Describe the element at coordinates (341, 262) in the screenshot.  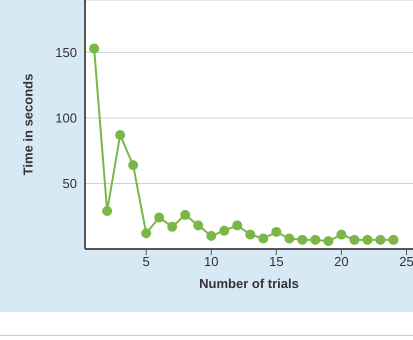
I see `x-tick-label: 20` at that location.